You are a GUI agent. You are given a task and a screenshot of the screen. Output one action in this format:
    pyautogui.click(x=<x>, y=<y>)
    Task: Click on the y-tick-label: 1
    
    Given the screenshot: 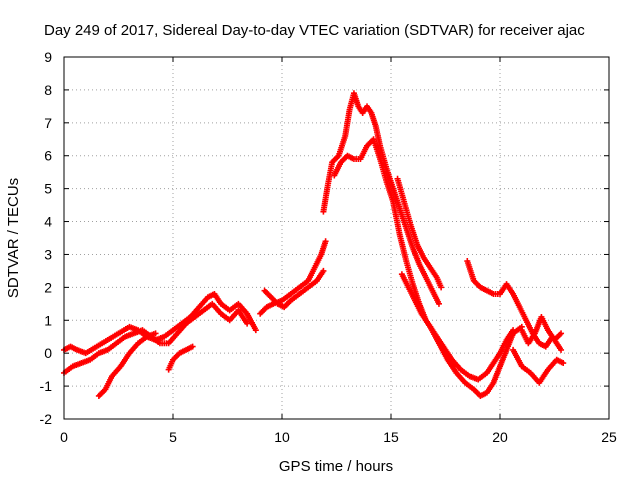 What is the action you would take?
    pyautogui.click(x=48, y=320)
    